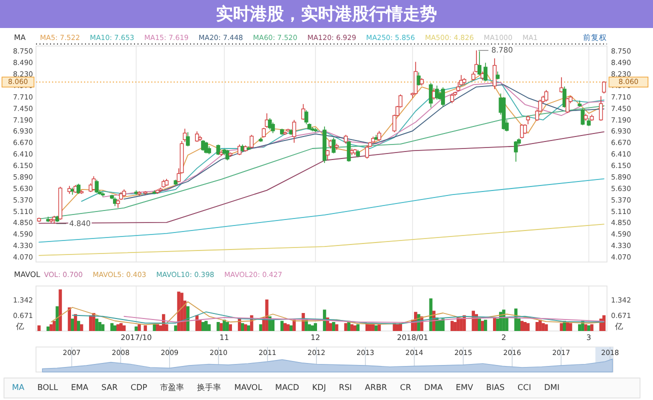 The width and height of the screenshot is (653, 400). I want to click on text: EMA, so click(79, 387).